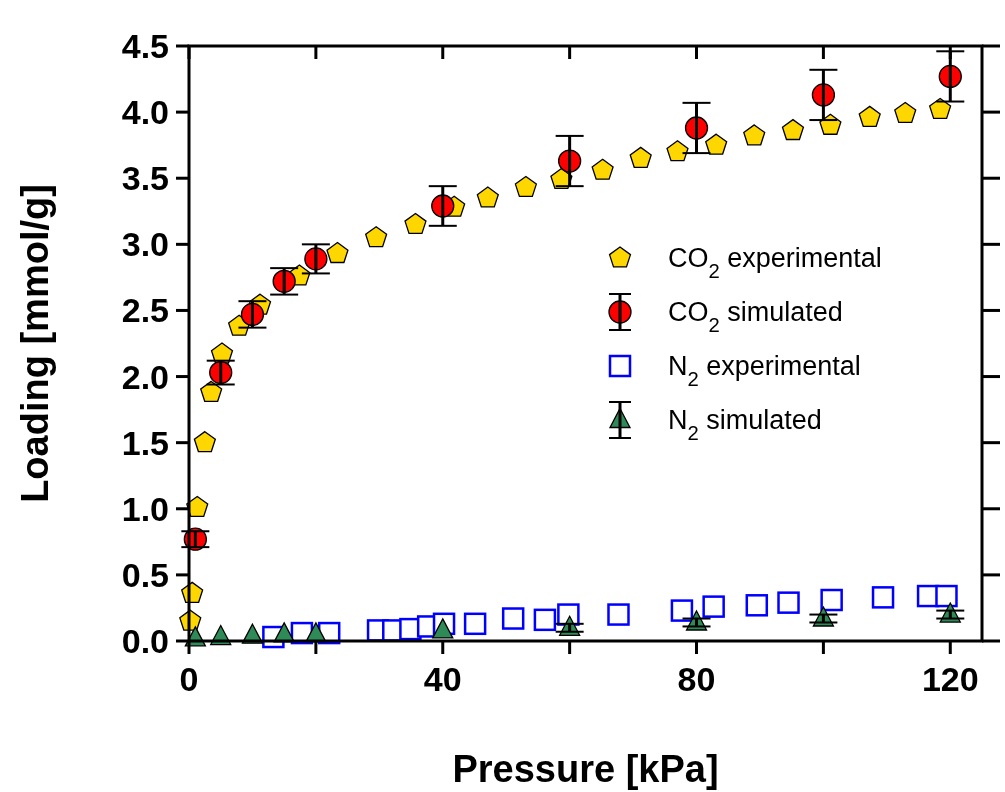 The height and width of the screenshot is (792, 1005). I want to click on y-tick-label: 2.5, so click(145, 310).